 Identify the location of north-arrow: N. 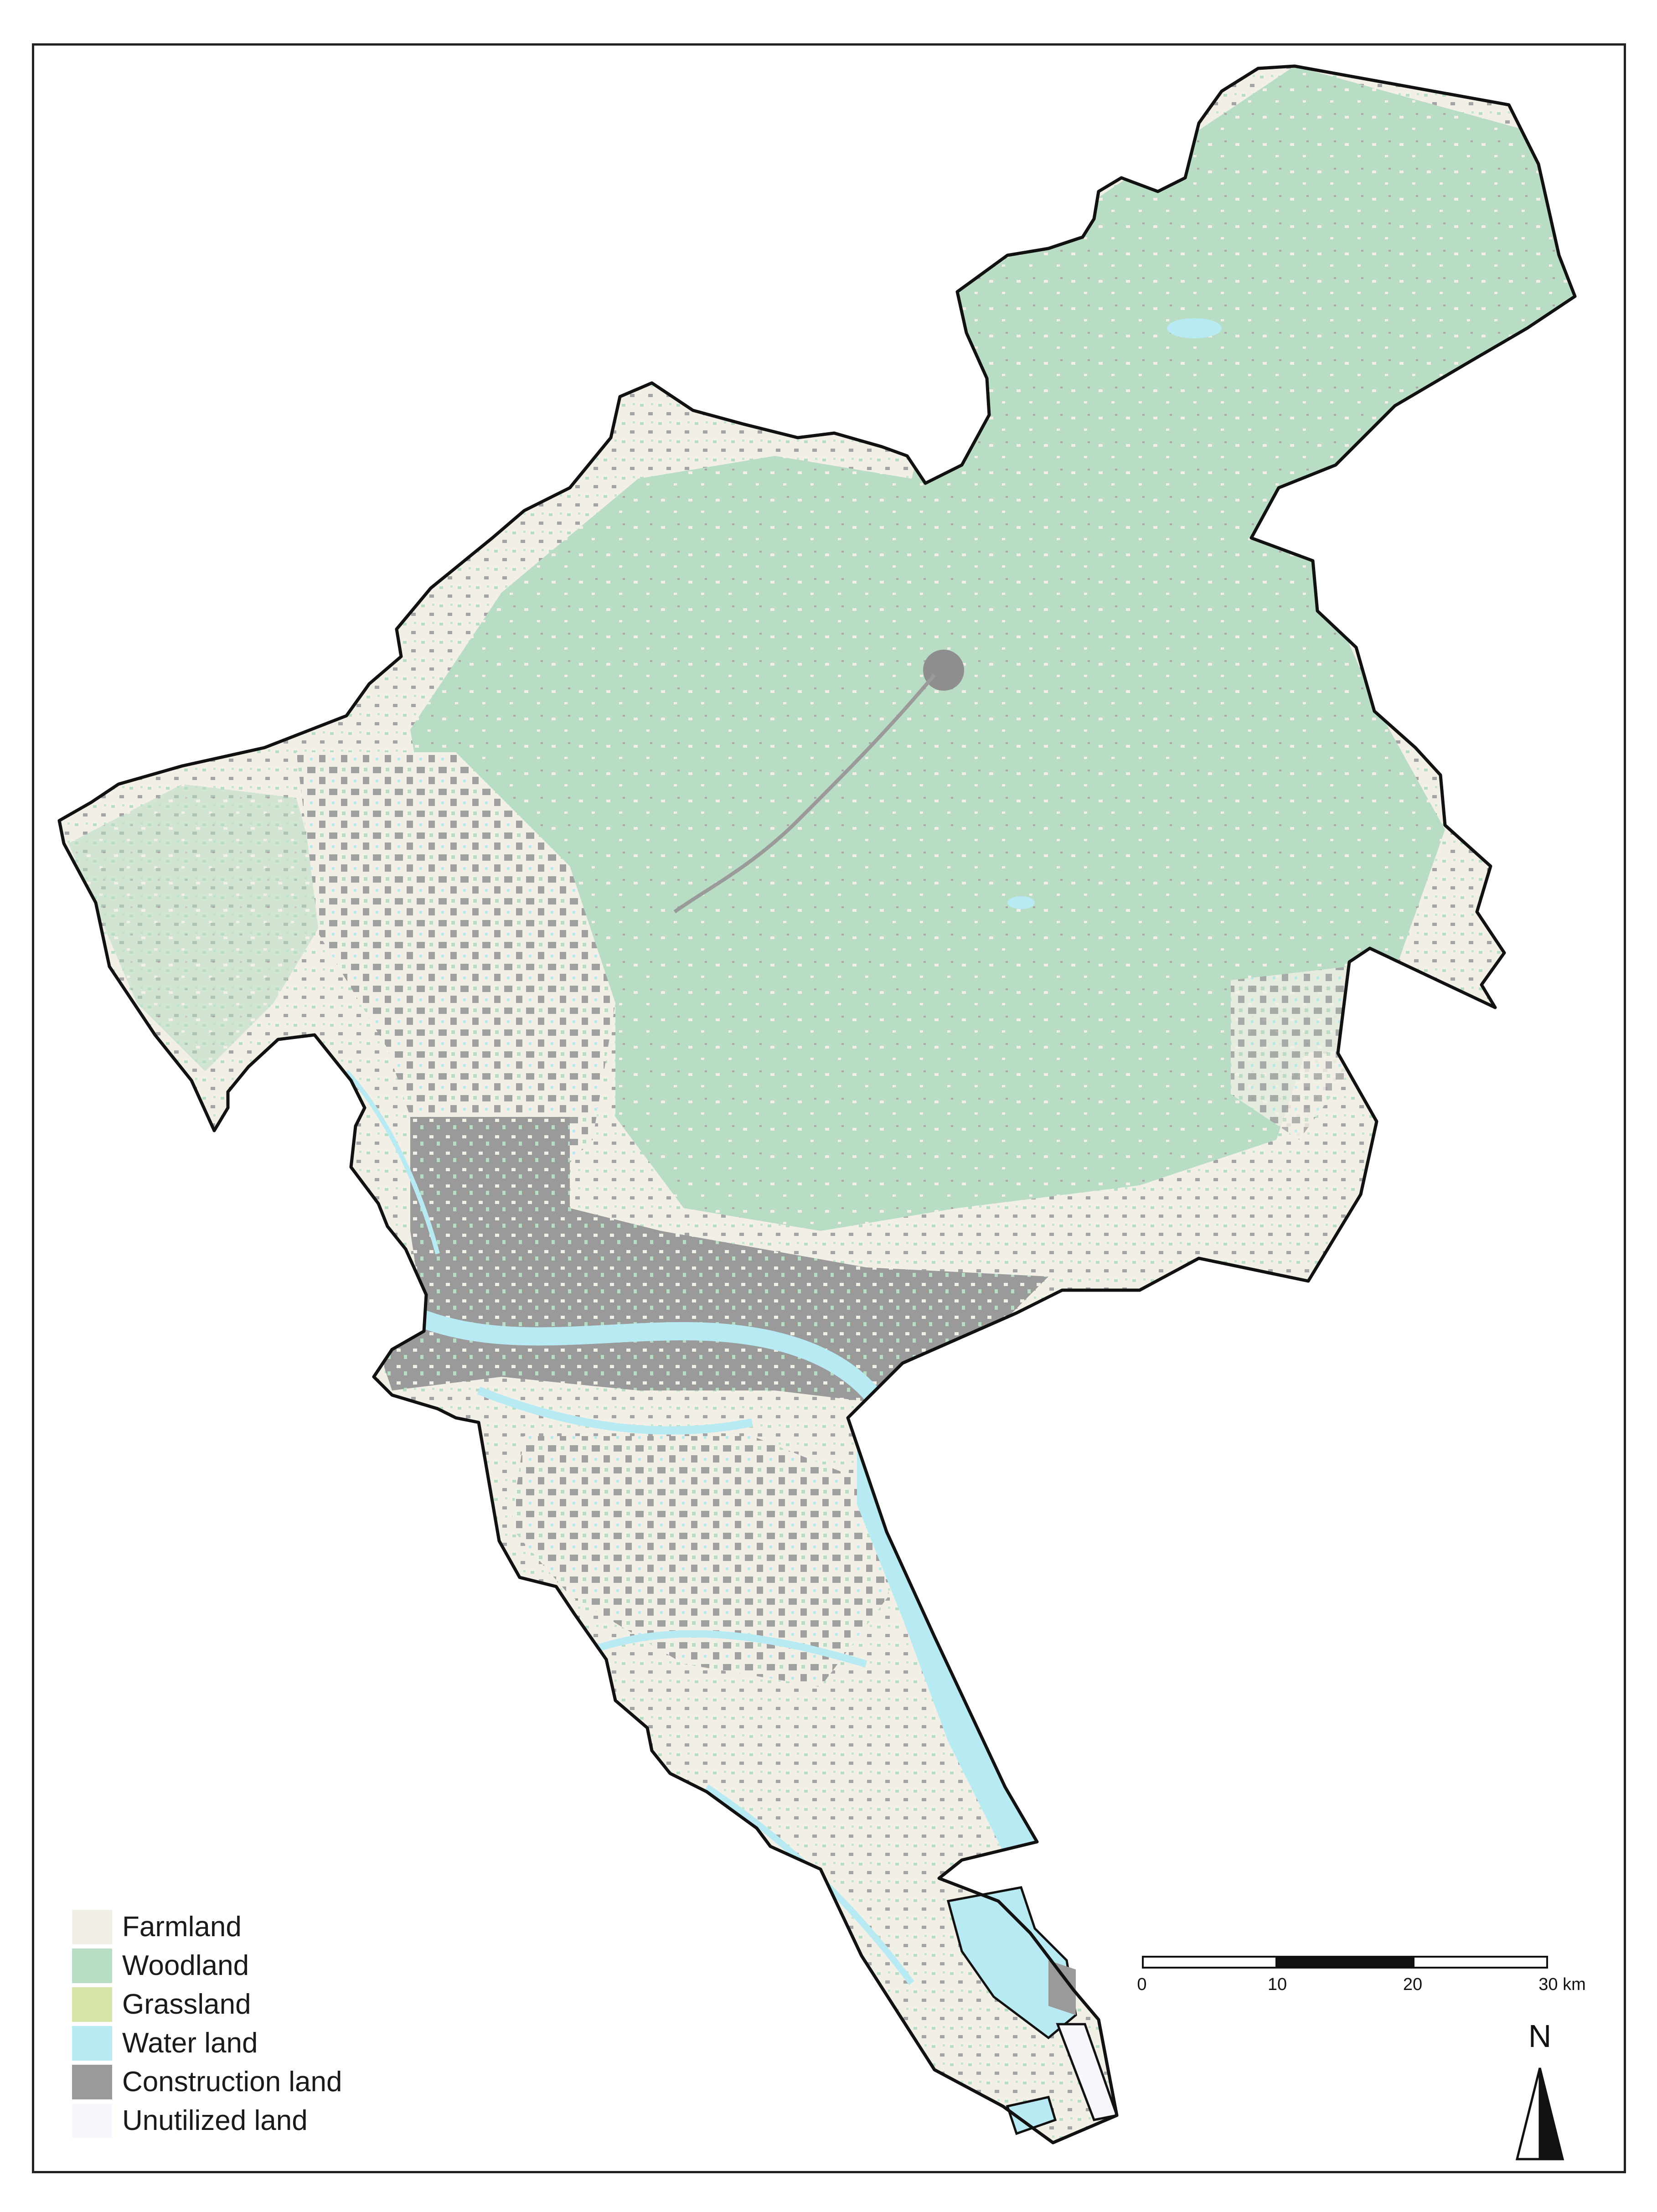
(1539, 2091).